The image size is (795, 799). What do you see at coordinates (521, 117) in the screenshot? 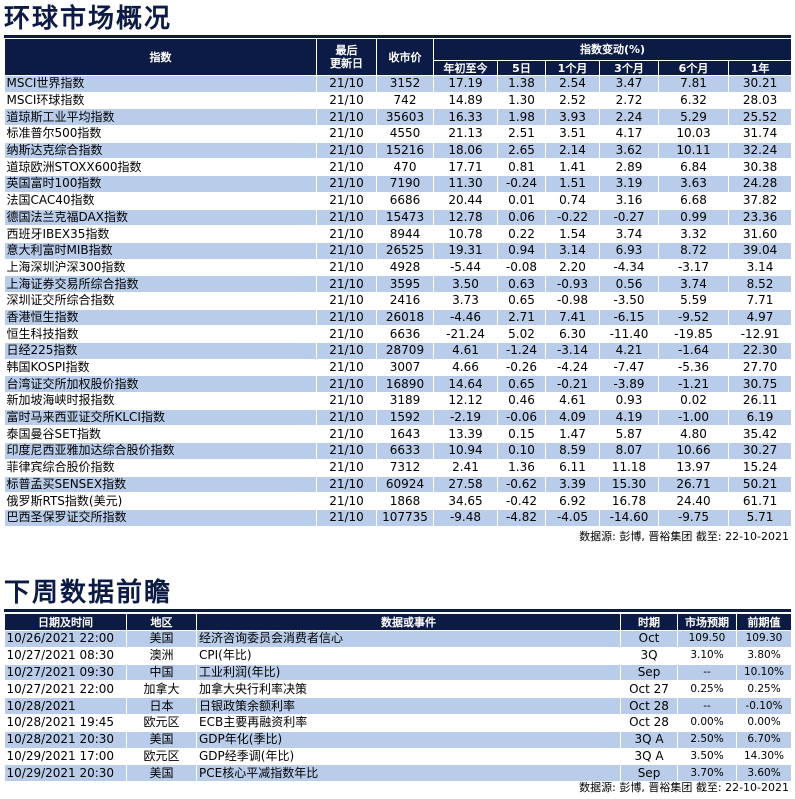
I see `5d-cell: 1.98` at bounding box center [521, 117].